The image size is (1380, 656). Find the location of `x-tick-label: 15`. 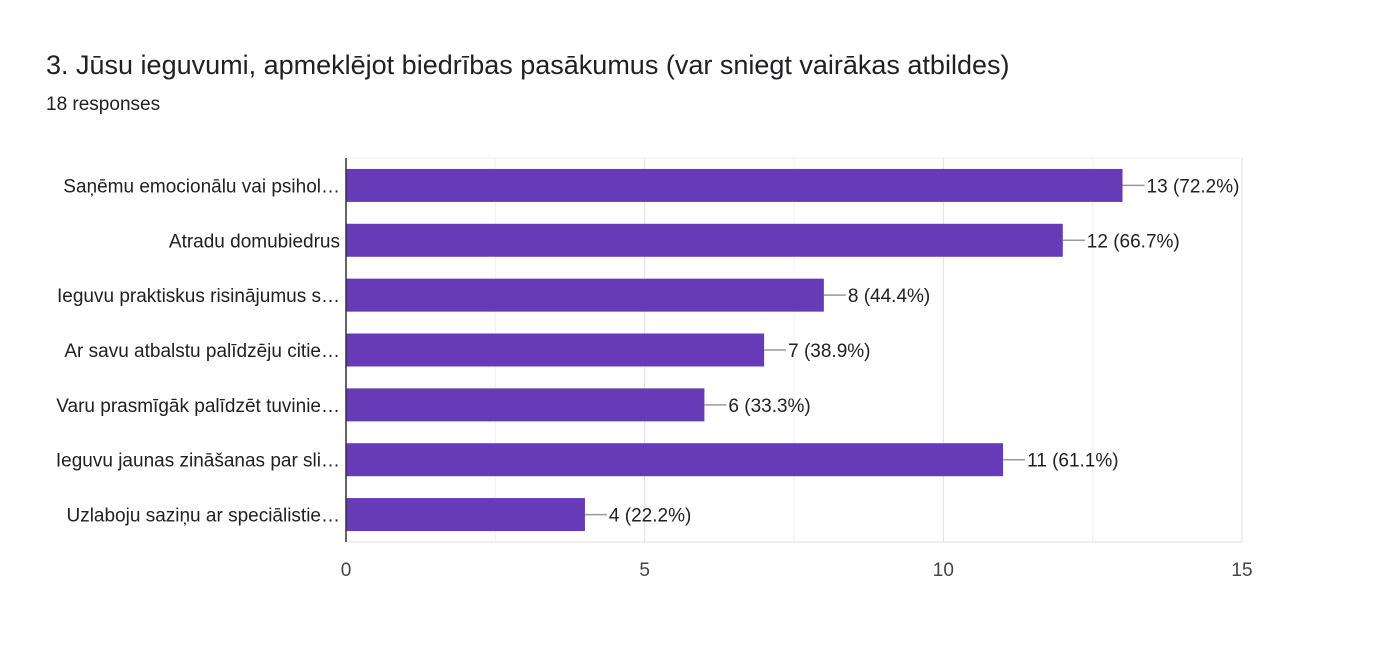

x-tick-label: 15 is located at coordinates (1241, 570).